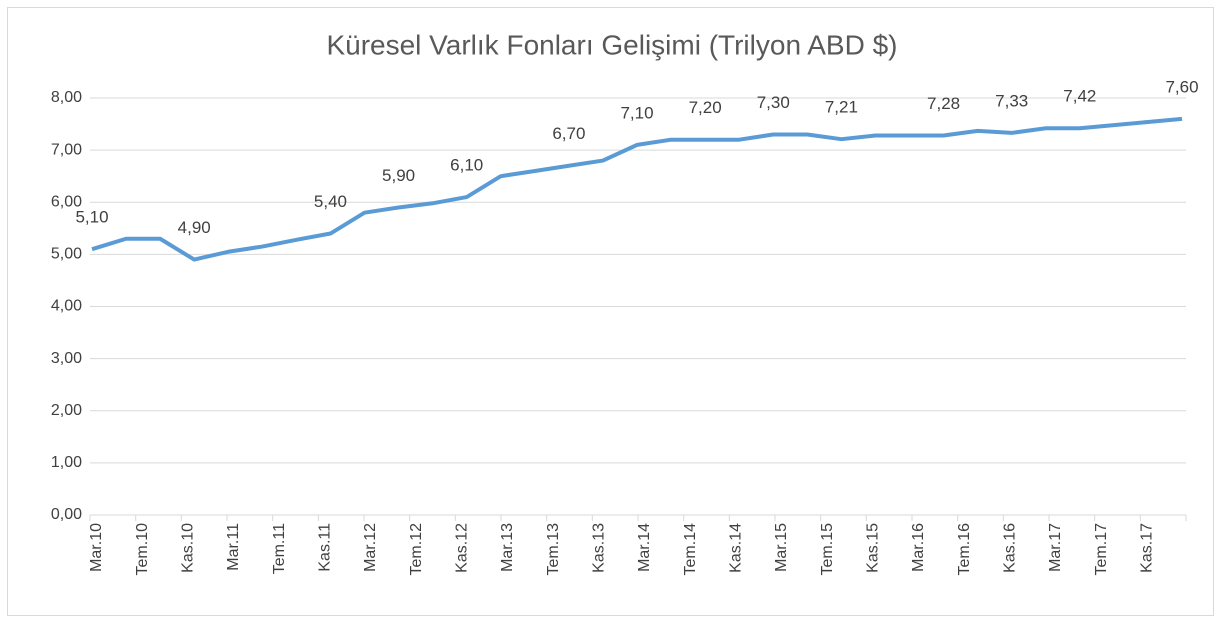 This screenshot has height=628, width=1221. What do you see at coordinates (194, 227) in the screenshot?
I see `data-label: 4,90` at bounding box center [194, 227].